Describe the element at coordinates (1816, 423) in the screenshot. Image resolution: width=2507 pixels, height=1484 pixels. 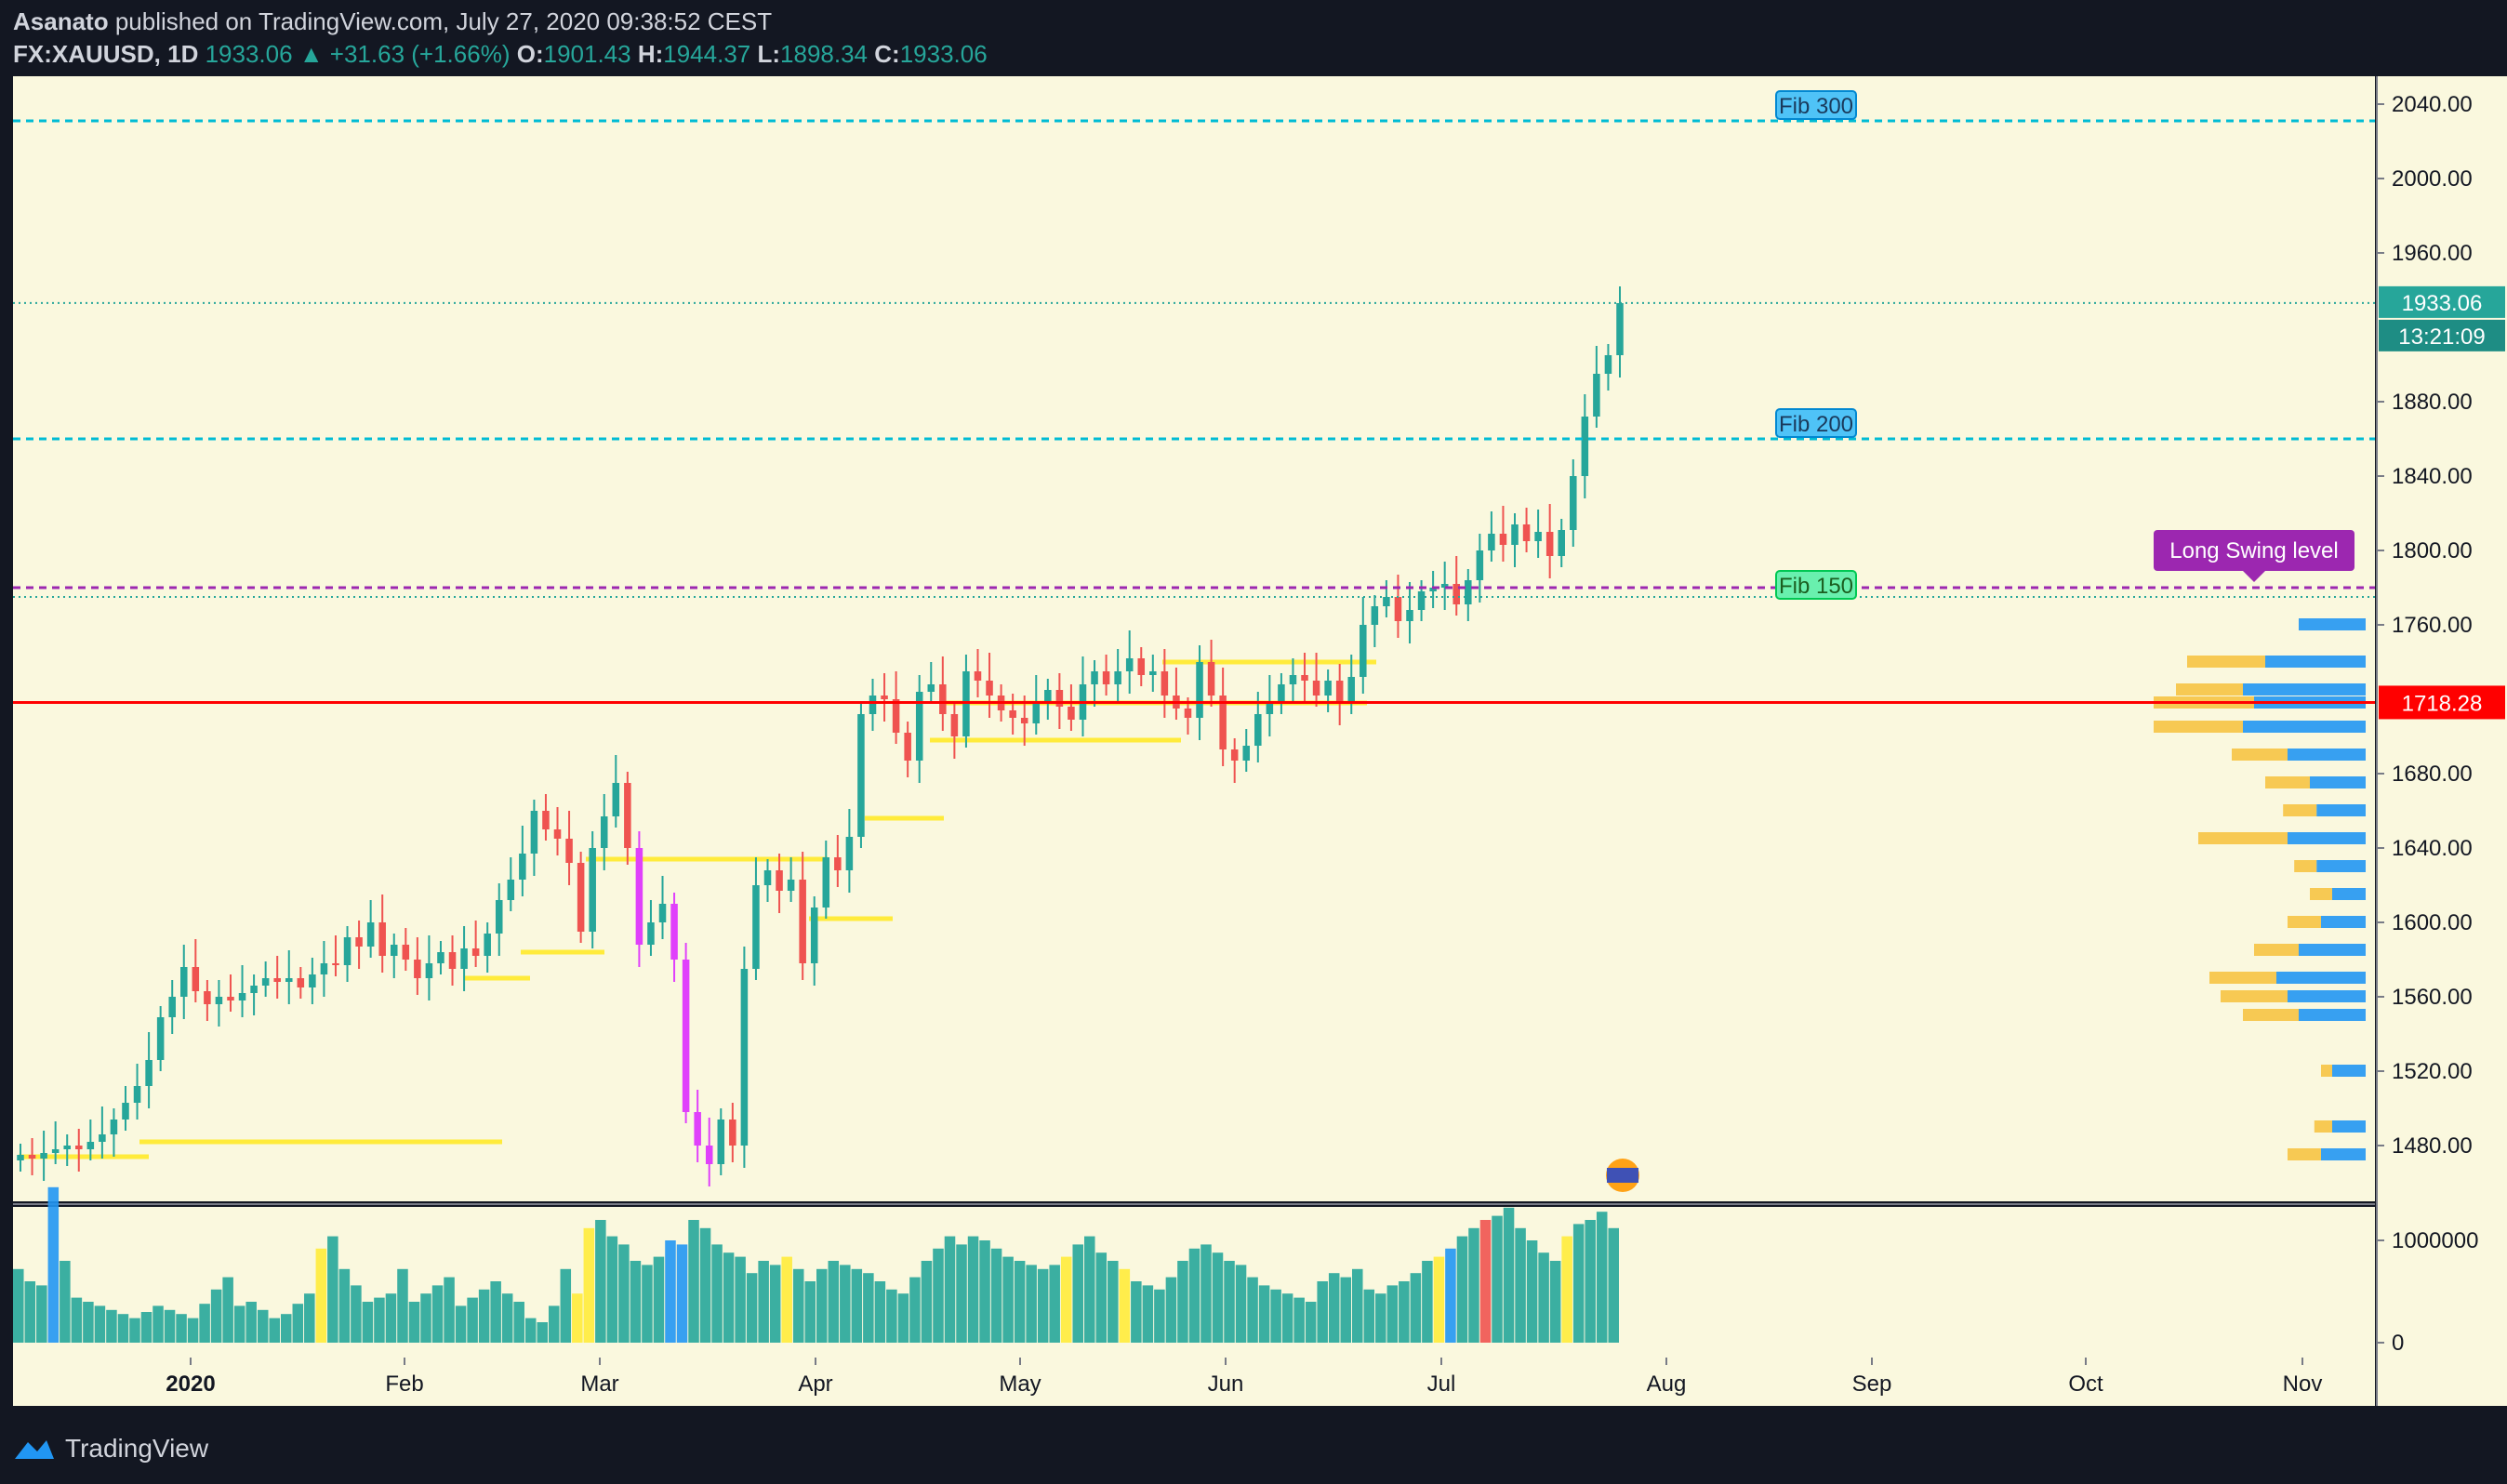
I see `fib-200-label-box` at that location.